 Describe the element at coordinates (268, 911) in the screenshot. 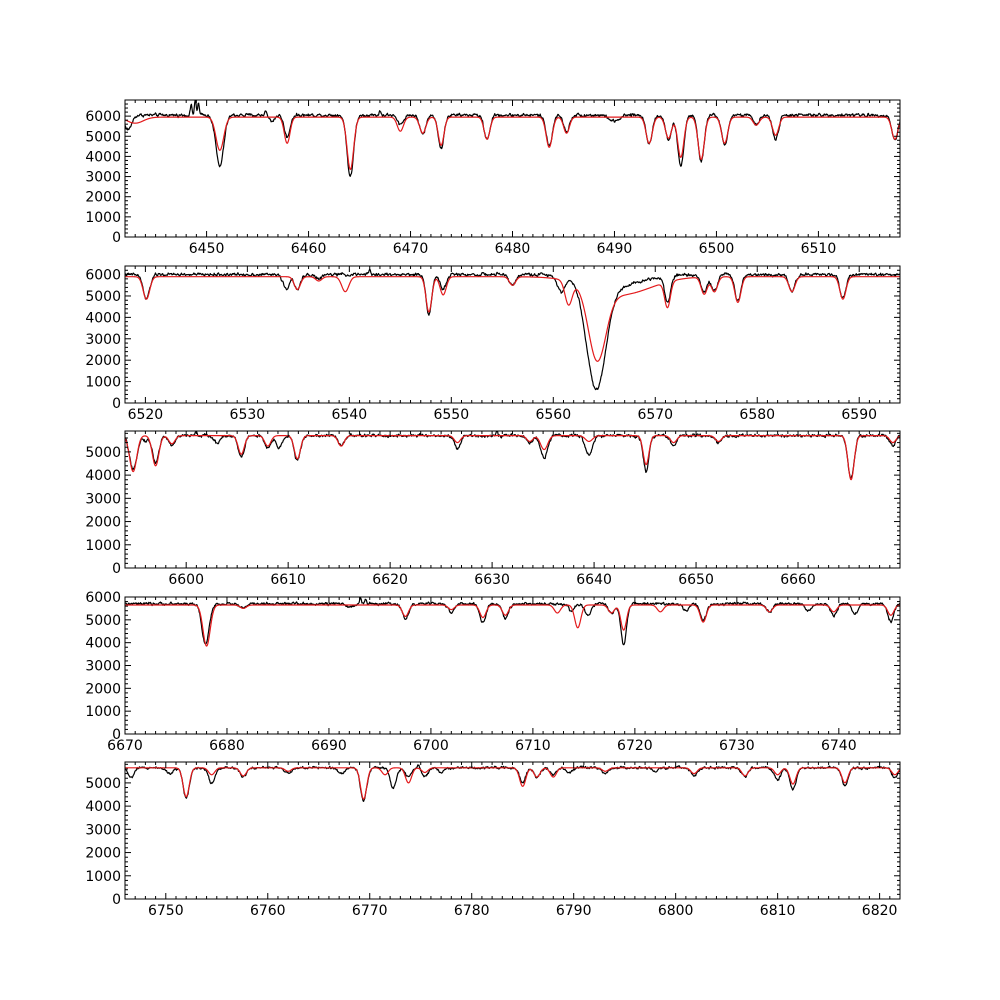

I see `x-tick-label: 6760` at that location.